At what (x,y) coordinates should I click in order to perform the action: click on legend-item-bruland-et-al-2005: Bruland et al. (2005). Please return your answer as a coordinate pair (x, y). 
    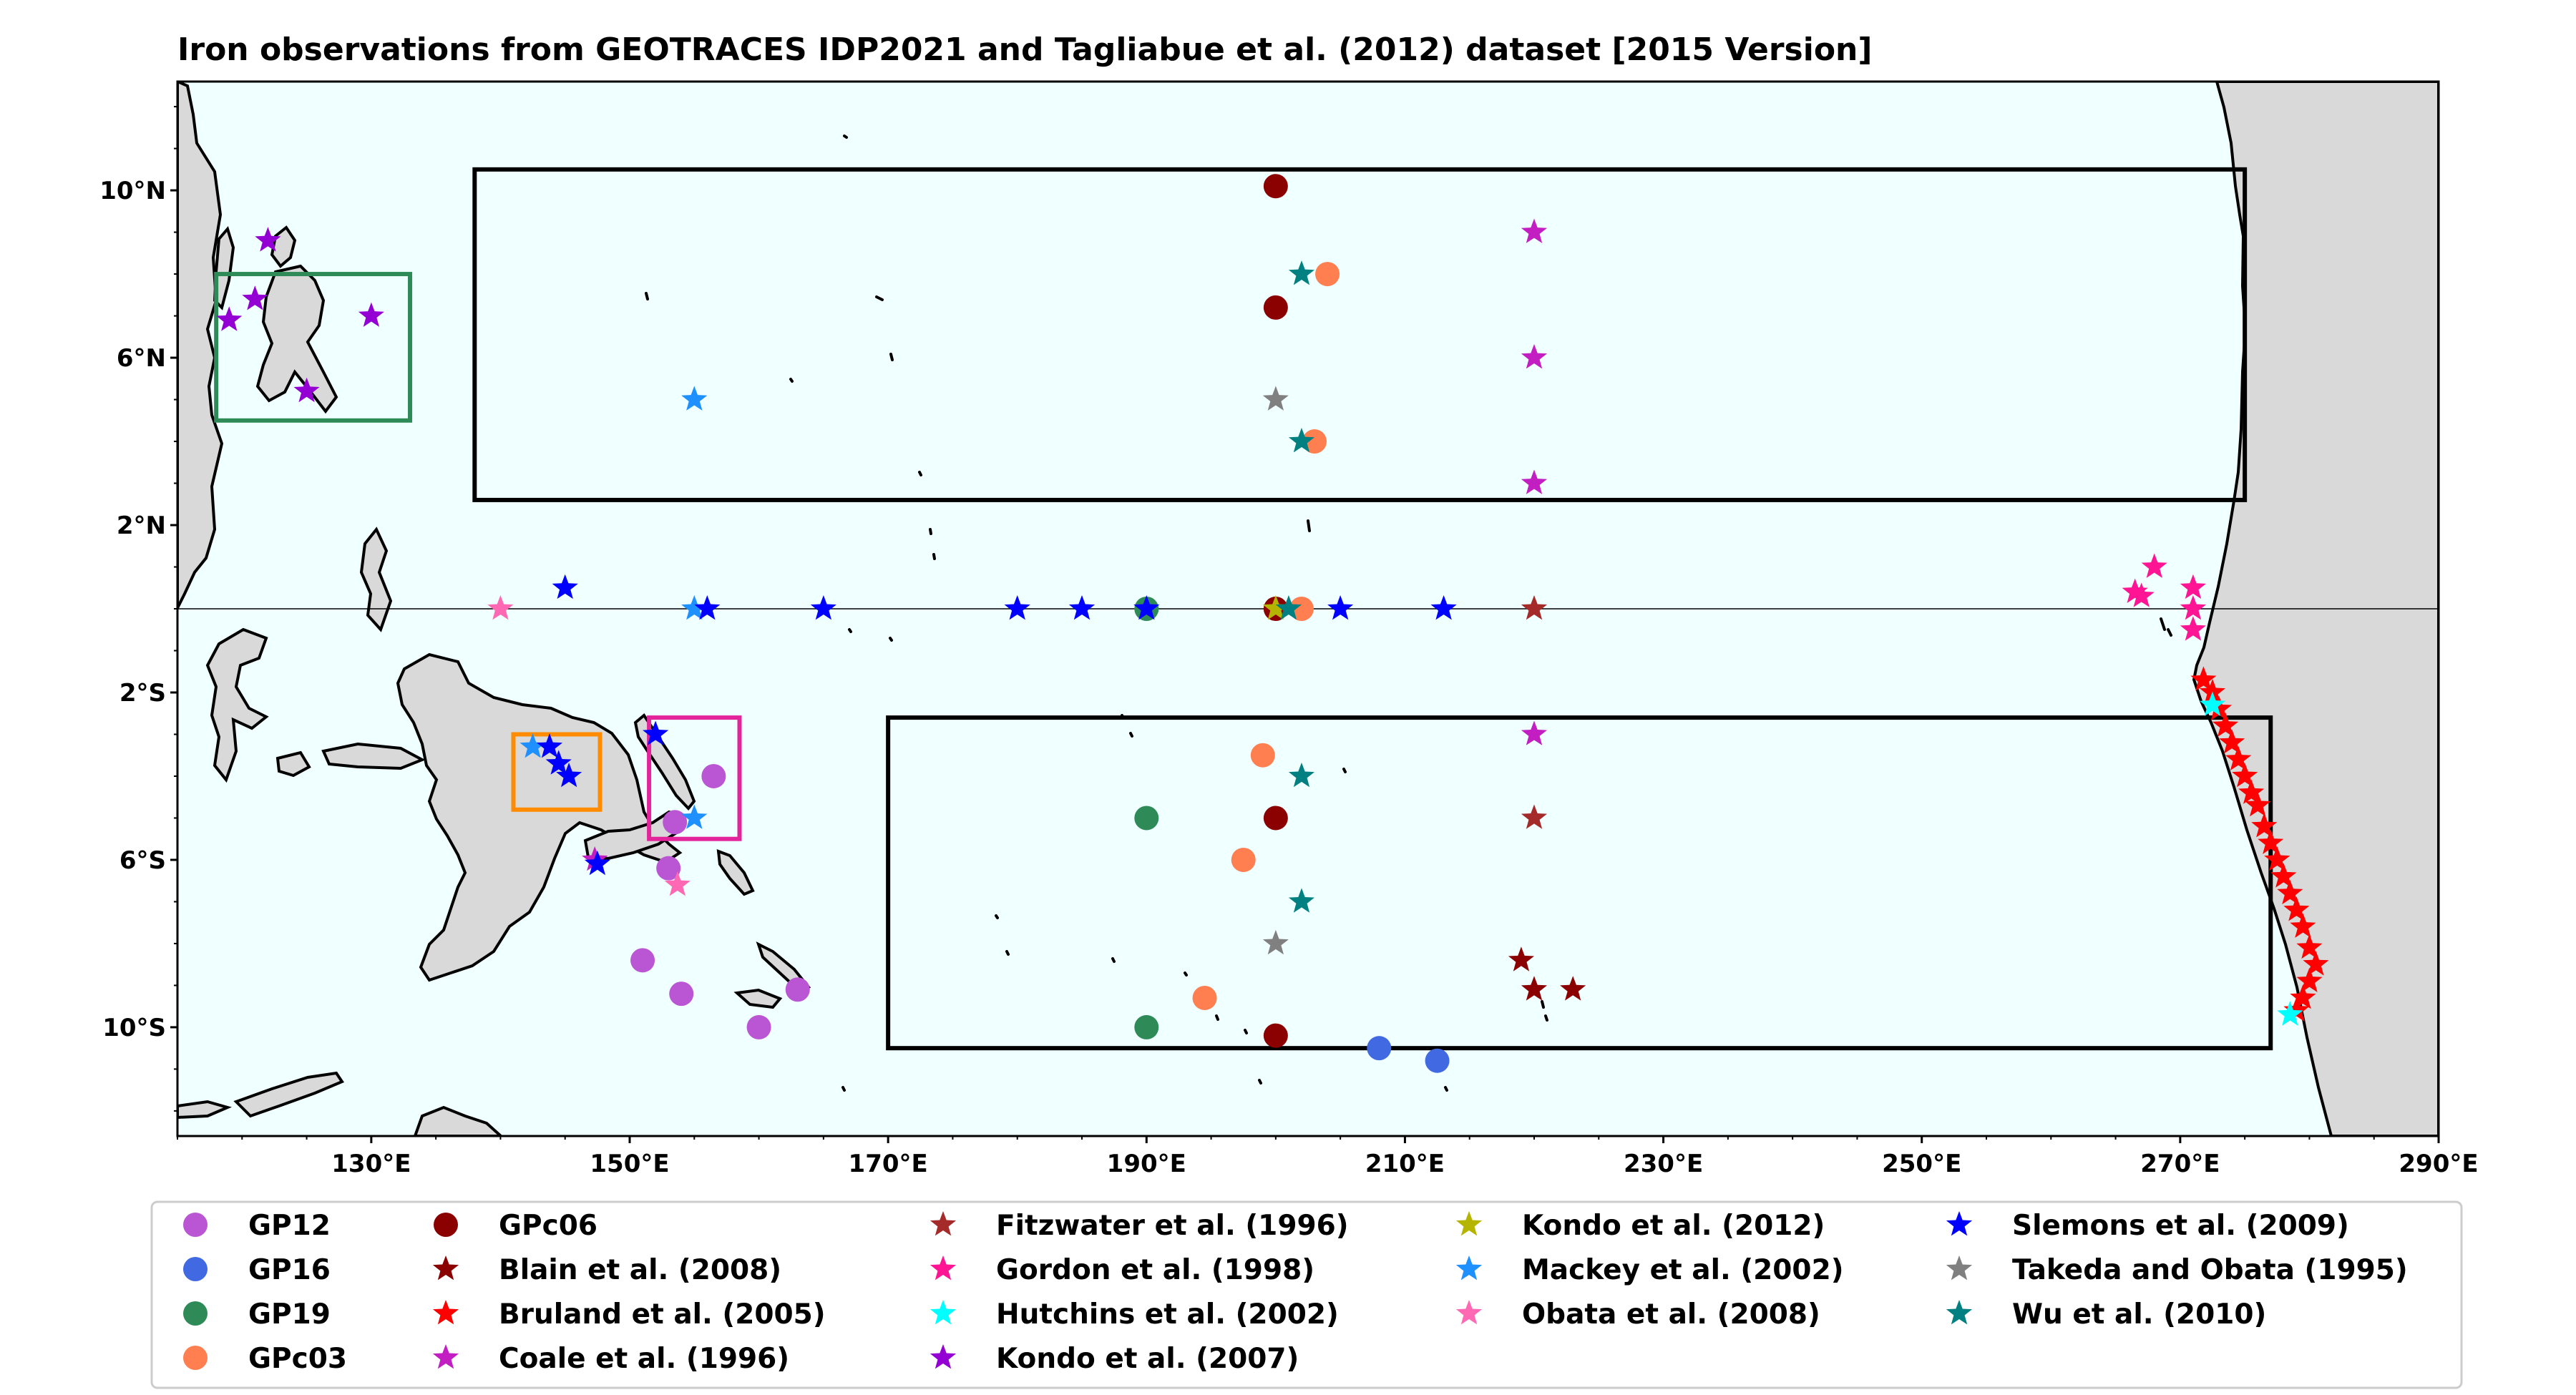
    Looking at the image, I should click on (629, 1314).